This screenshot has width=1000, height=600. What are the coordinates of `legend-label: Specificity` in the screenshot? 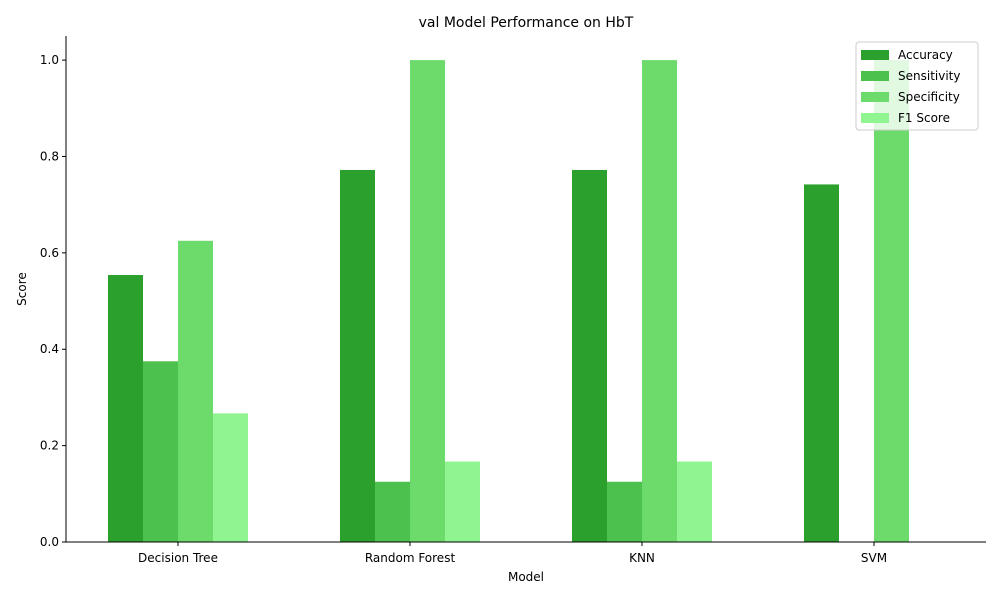 It's located at (929, 97).